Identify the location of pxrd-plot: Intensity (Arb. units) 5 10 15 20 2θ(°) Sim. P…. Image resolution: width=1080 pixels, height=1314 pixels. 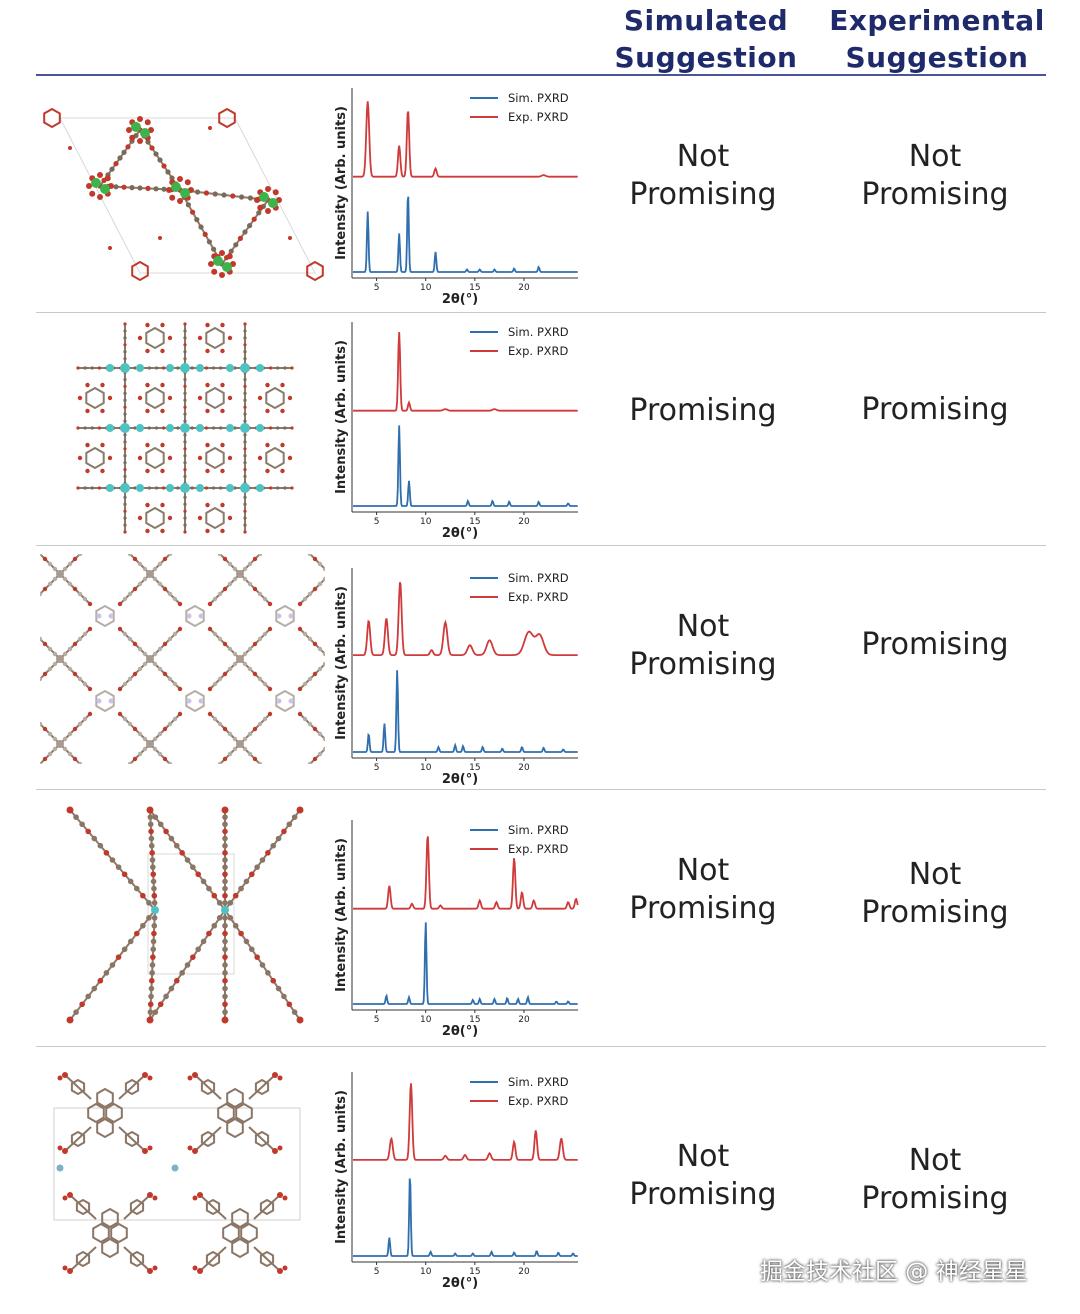
(457, 195).